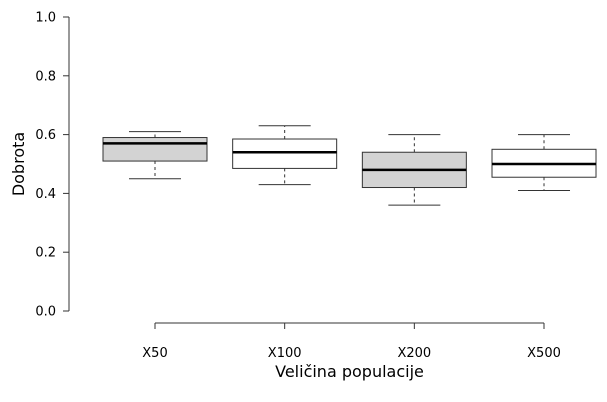 This screenshot has height=402, width=607. Describe the element at coordinates (45, 253) in the screenshot. I see `y-tick-label: 0.2` at that location.